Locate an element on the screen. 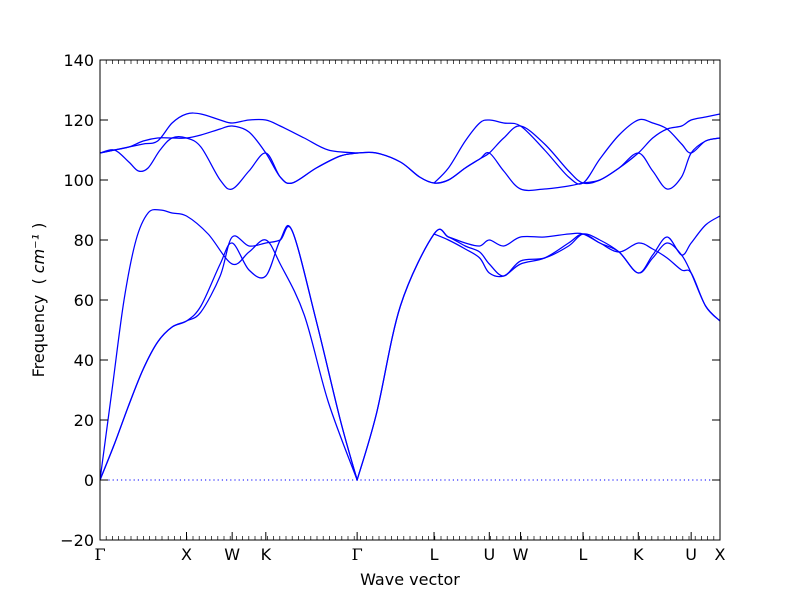 This screenshot has height=600, width=800. x-axis-label: Wave vector is located at coordinates (410, 579).